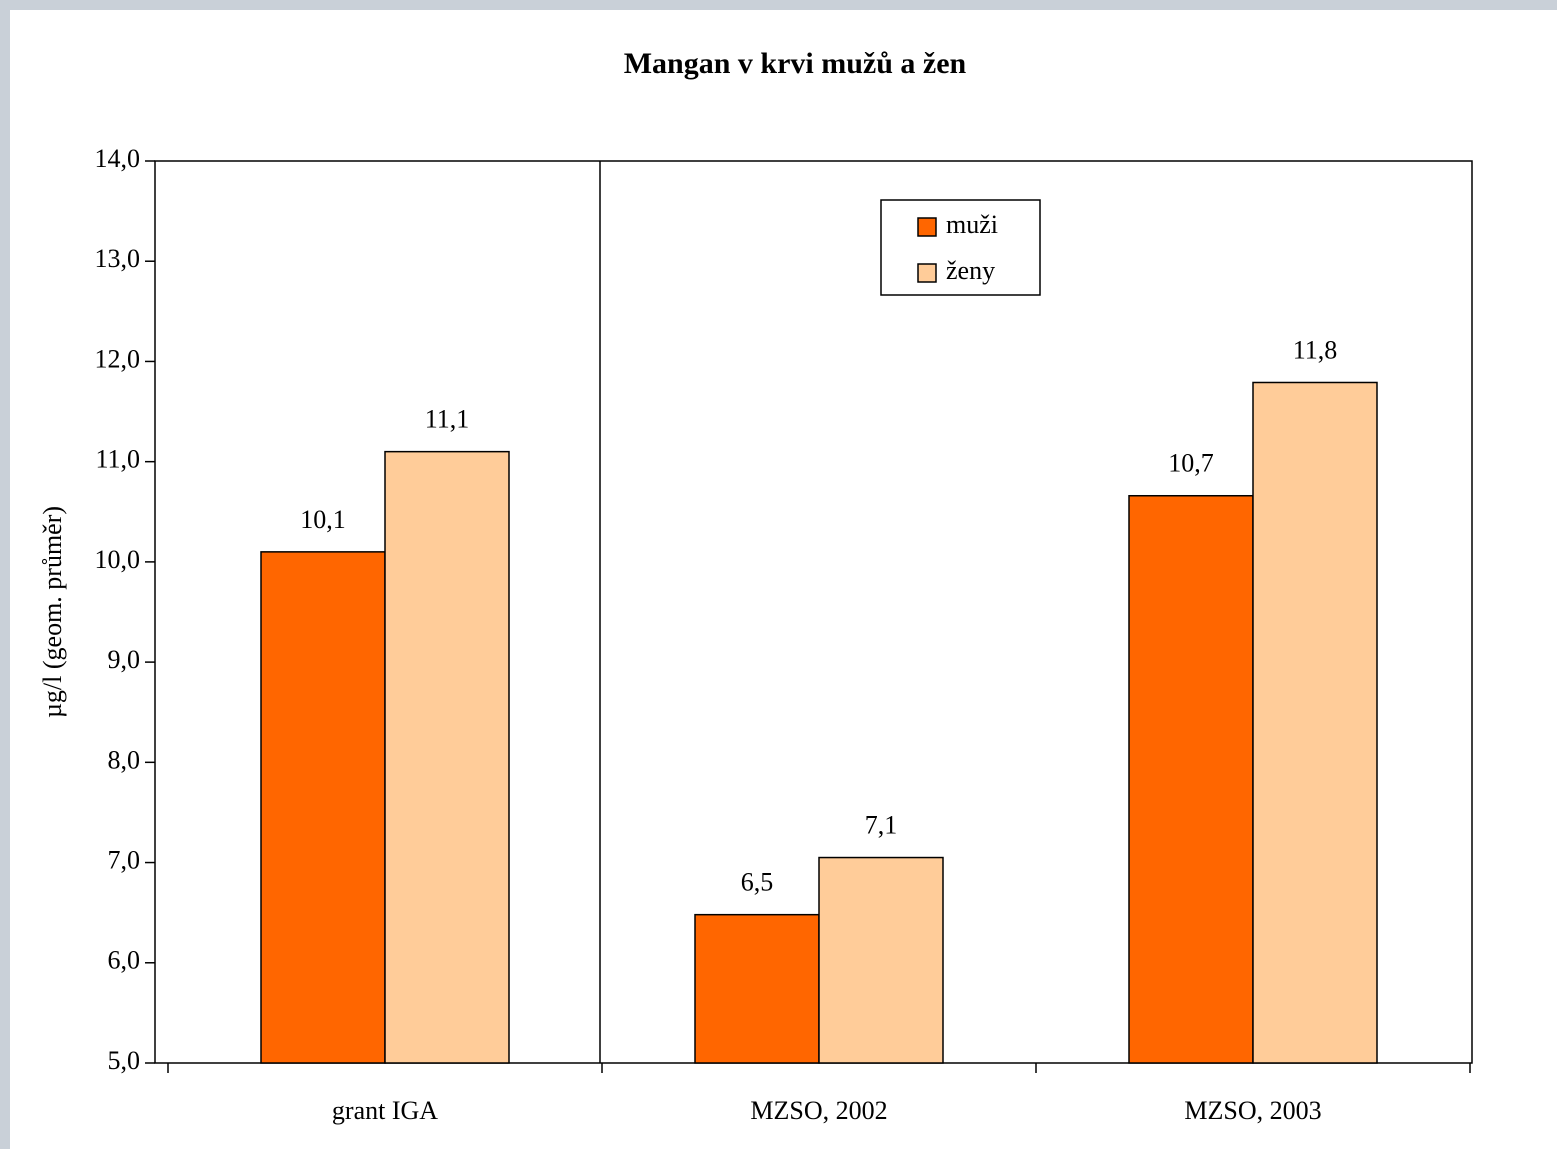 This screenshot has height=1149, width=1557. Describe the element at coordinates (124, 1060) in the screenshot. I see `y-tick-label: 5,0` at that location.